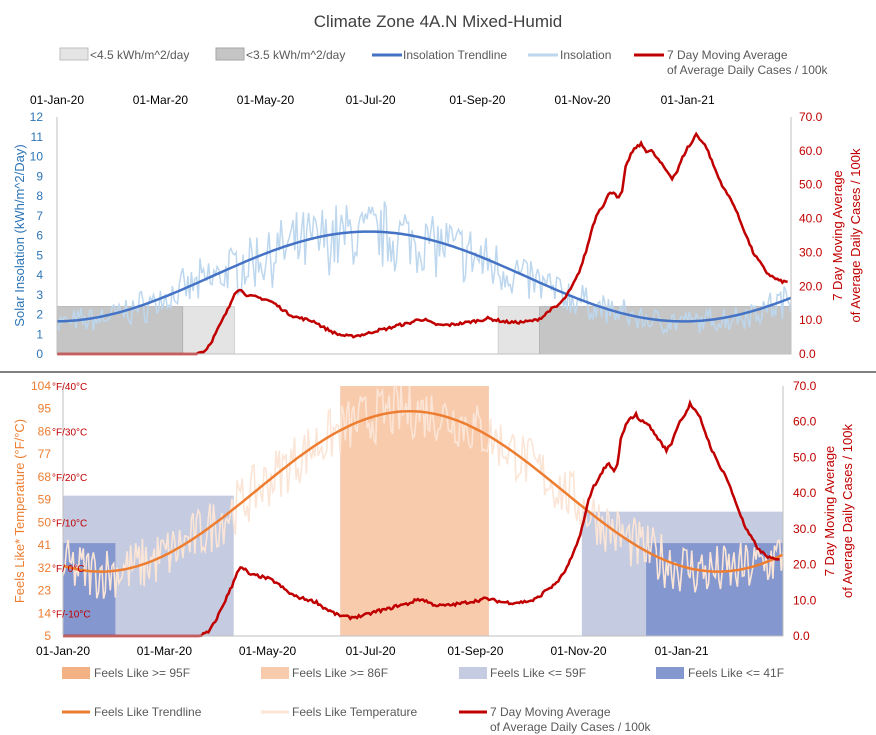 The height and width of the screenshot is (735, 876). Describe the element at coordinates (39, 236) in the screenshot. I see `y-tick-label: 6` at that location.